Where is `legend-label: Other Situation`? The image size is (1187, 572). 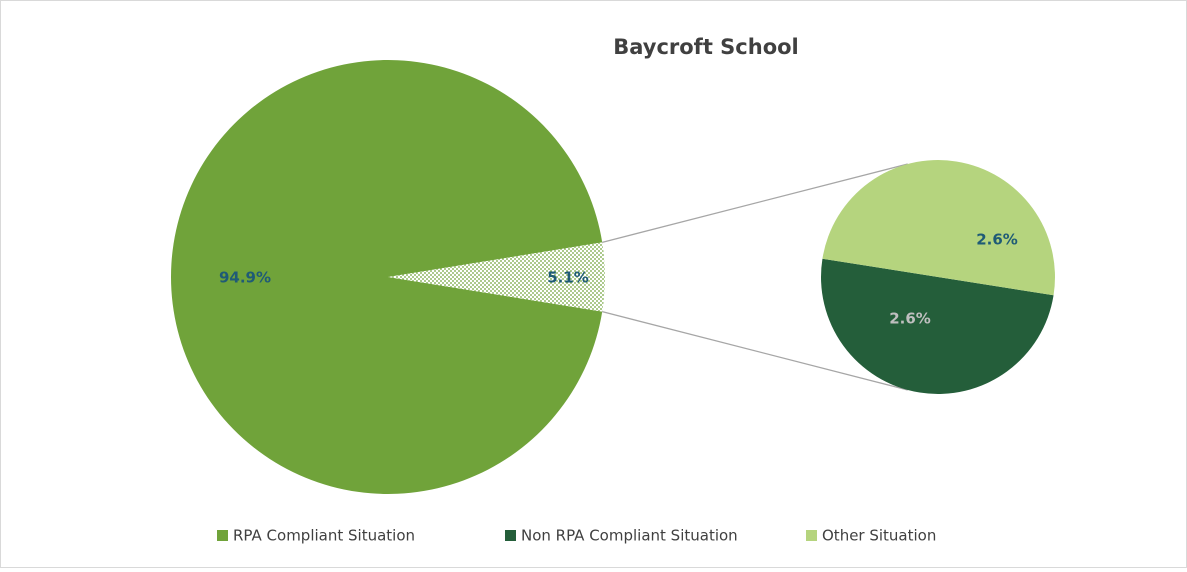
legend-label: Other Situation is located at coordinates (879, 536).